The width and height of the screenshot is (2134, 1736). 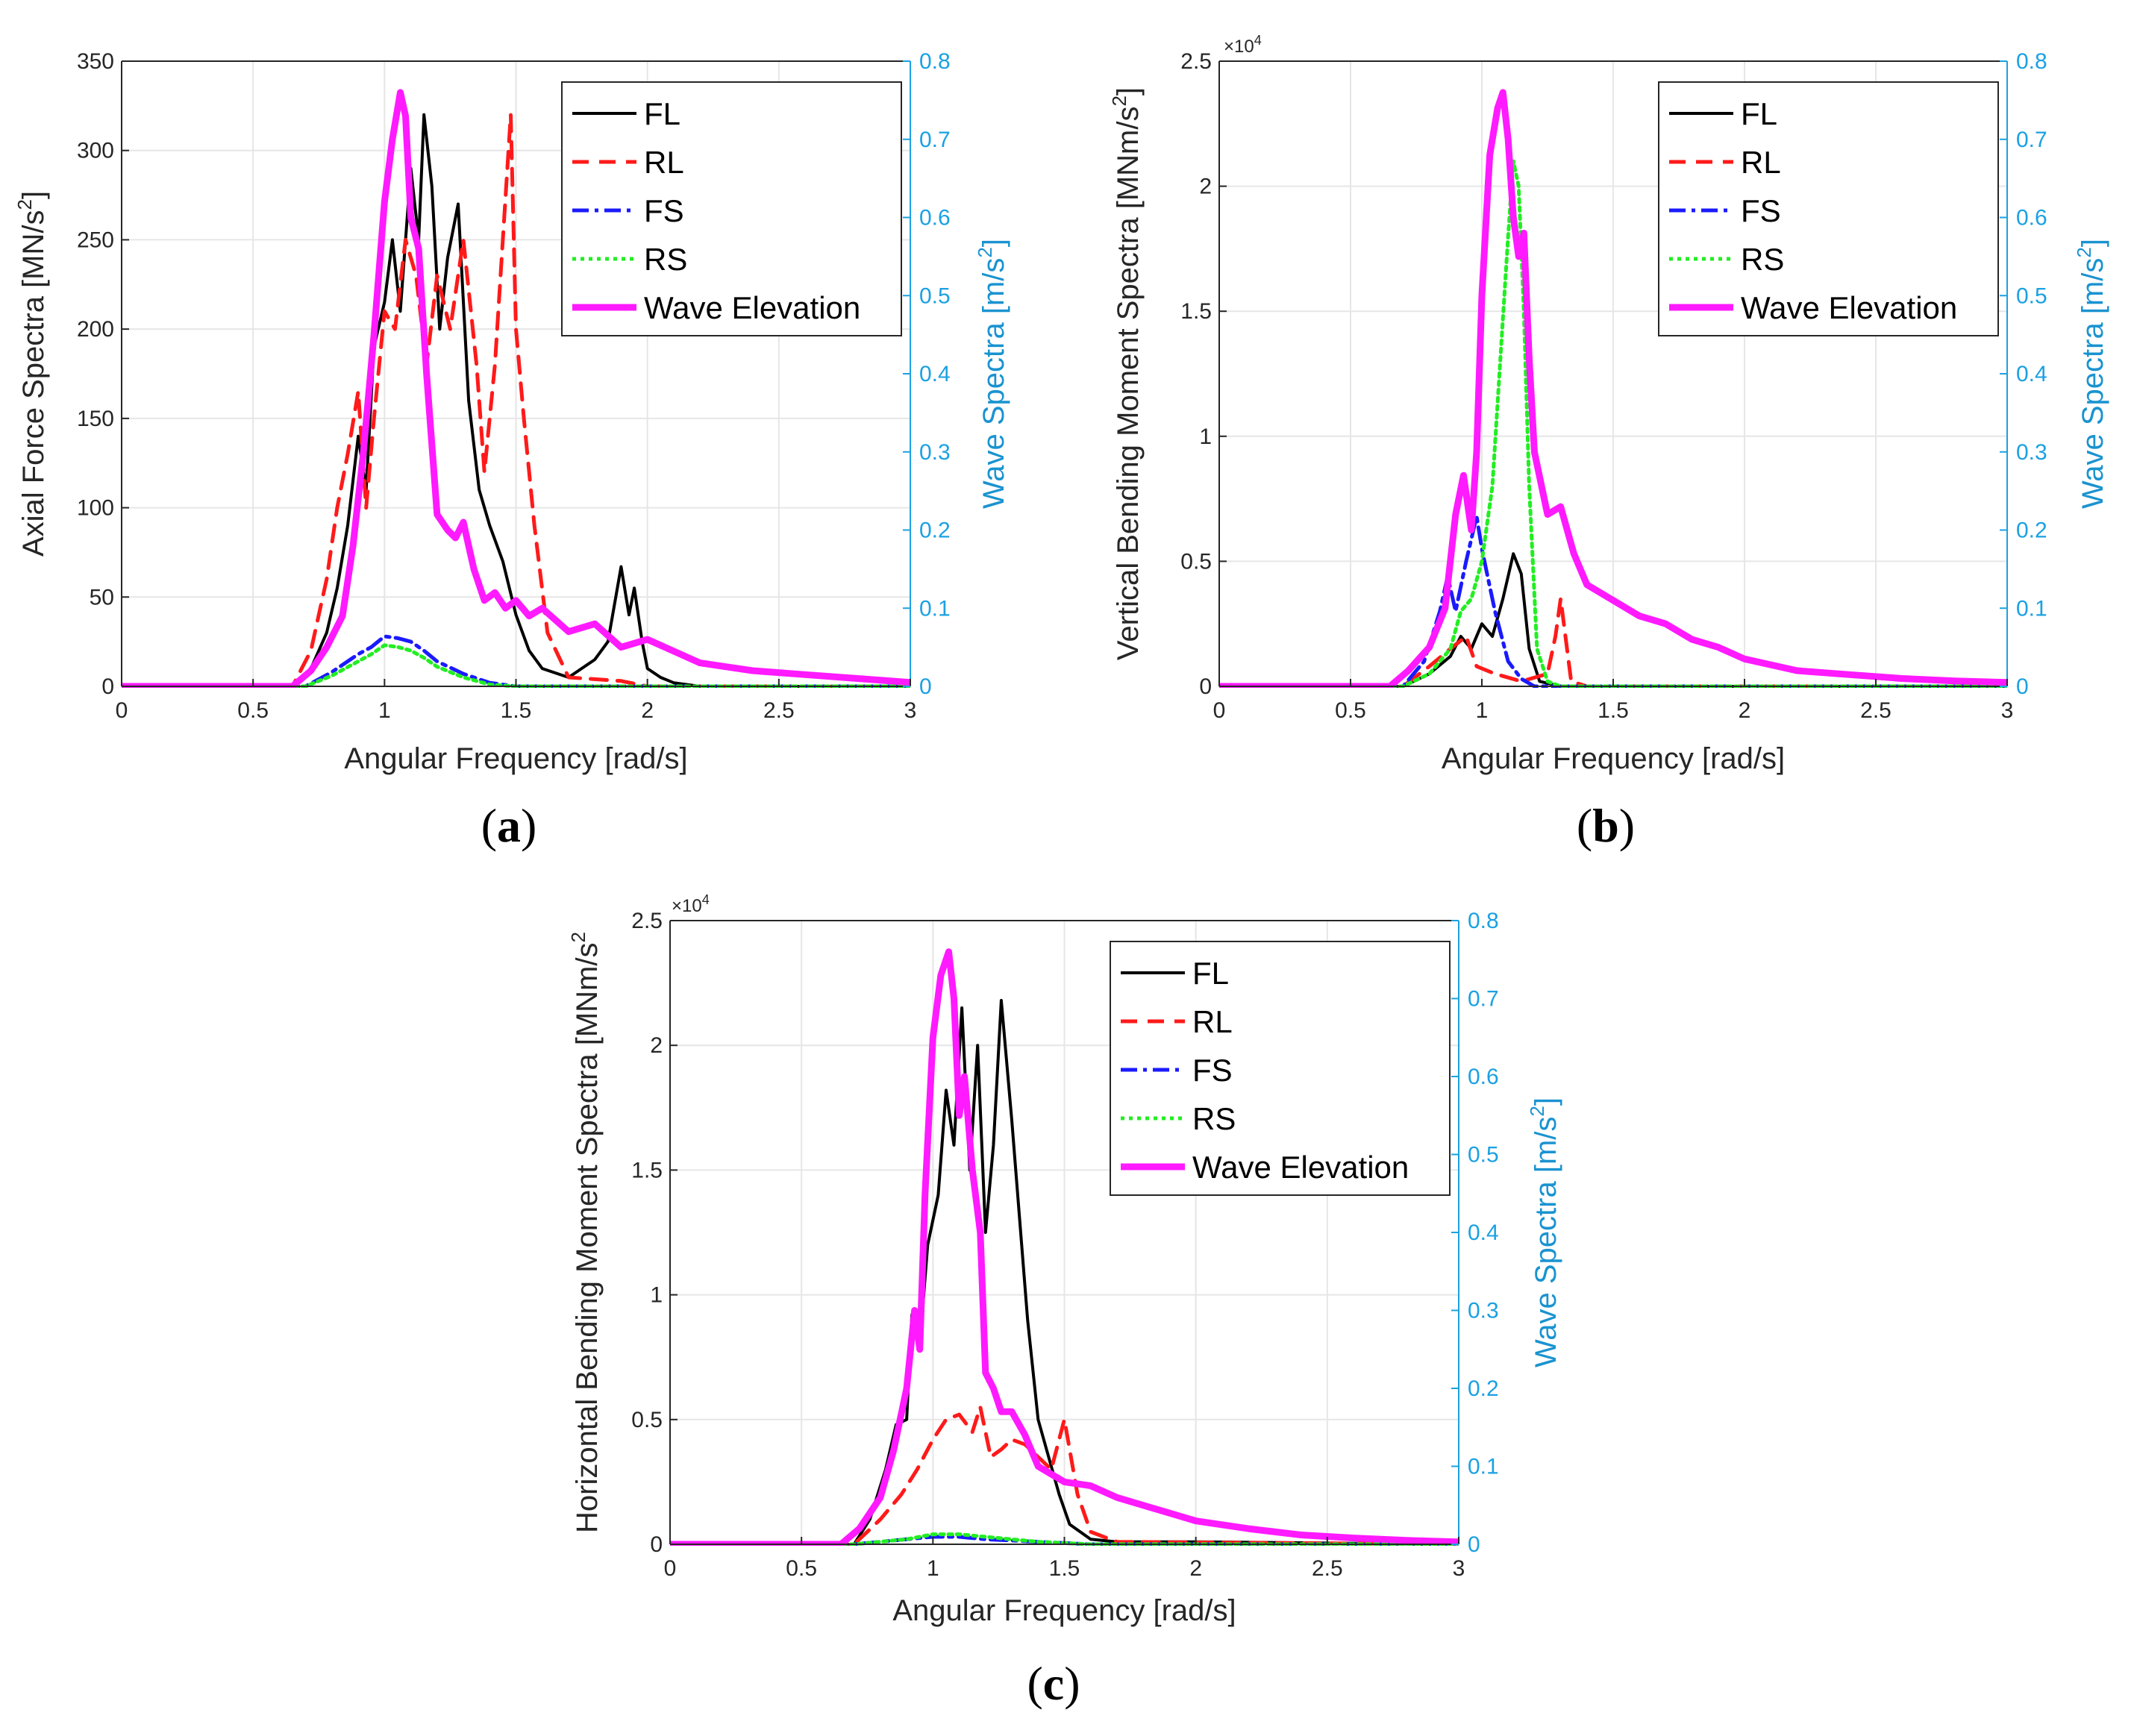 What do you see at coordinates (1606, 826) in the screenshot?
I see `panel-label-b: (b)` at bounding box center [1606, 826].